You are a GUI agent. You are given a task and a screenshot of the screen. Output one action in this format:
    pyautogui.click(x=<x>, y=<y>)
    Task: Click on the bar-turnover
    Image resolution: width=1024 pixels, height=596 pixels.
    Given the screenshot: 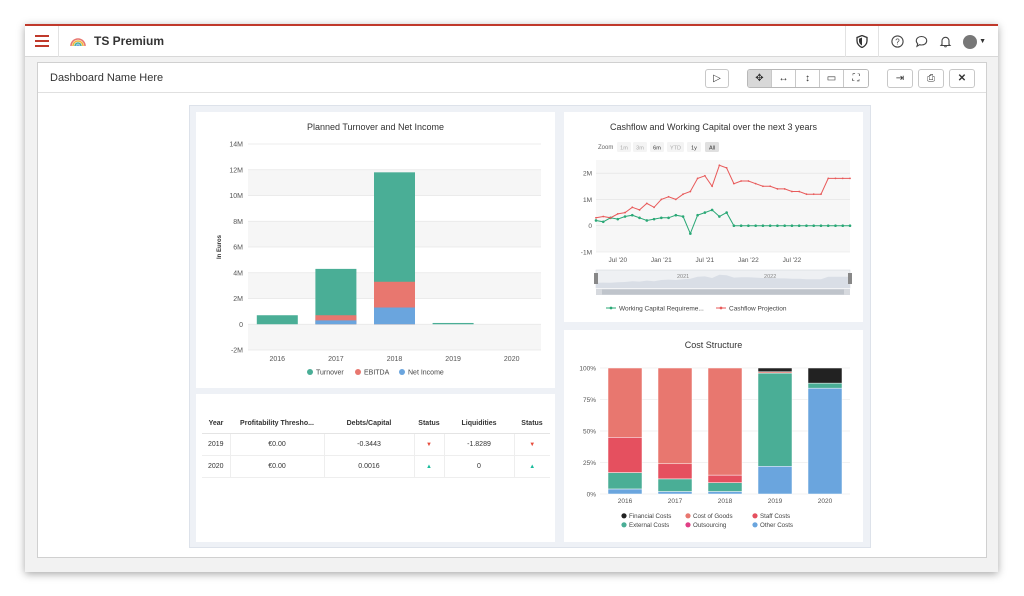 What is the action you would take?
    pyautogui.click(x=336, y=296)
    